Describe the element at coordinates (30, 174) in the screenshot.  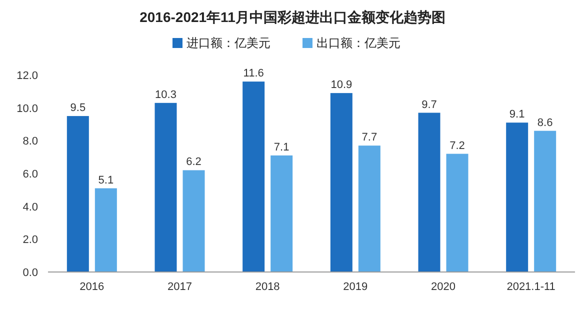
I see `y-tick-label: 6.0` at that location.